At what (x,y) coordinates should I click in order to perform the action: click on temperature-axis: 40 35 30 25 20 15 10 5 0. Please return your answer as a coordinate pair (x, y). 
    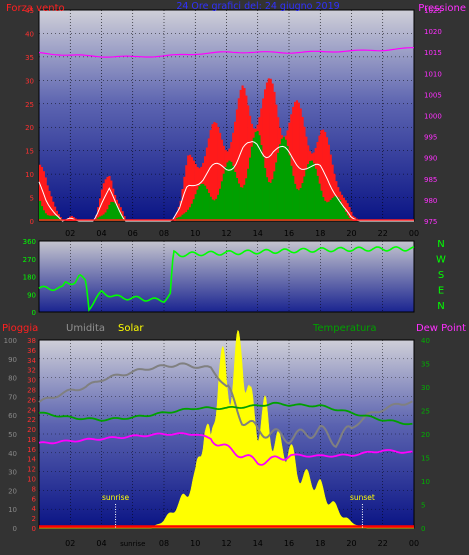
    Looking at the image, I should click on (425, 435).